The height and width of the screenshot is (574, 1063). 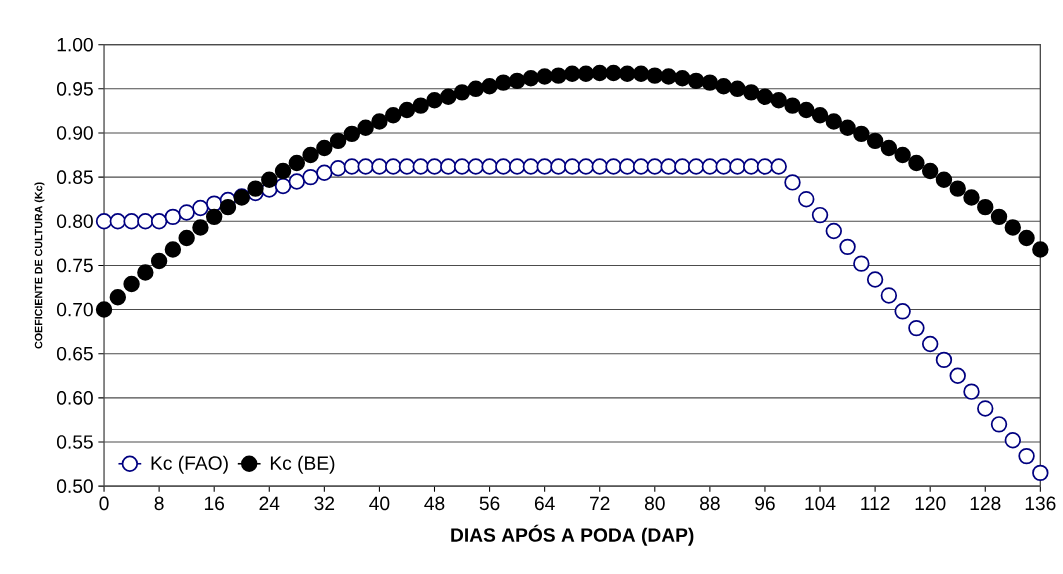 I want to click on y-tick-label: 0.85, so click(x=75, y=177).